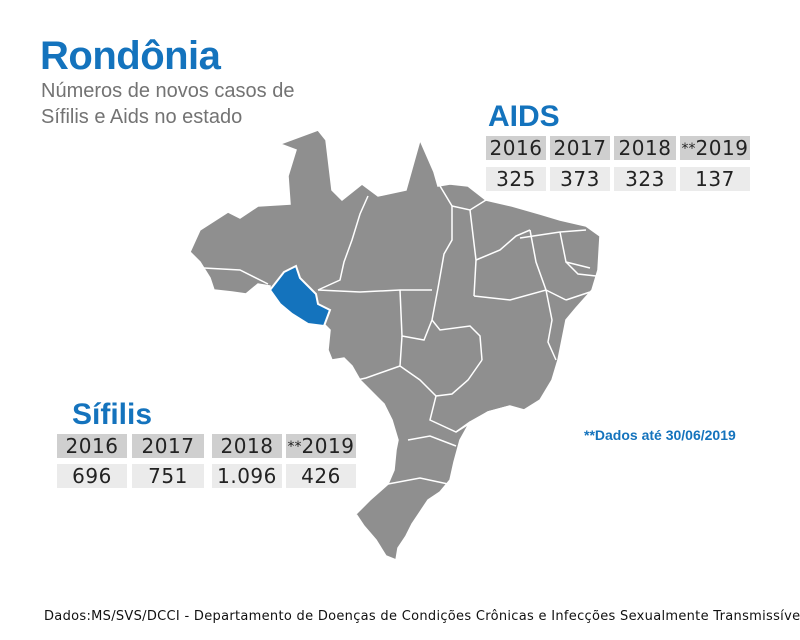 The width and height of the screenshot is (800, 640). Describe the element at coordinates (328, 446) in the screenshot. I see `sifilis-year-label: 2019` at that location.